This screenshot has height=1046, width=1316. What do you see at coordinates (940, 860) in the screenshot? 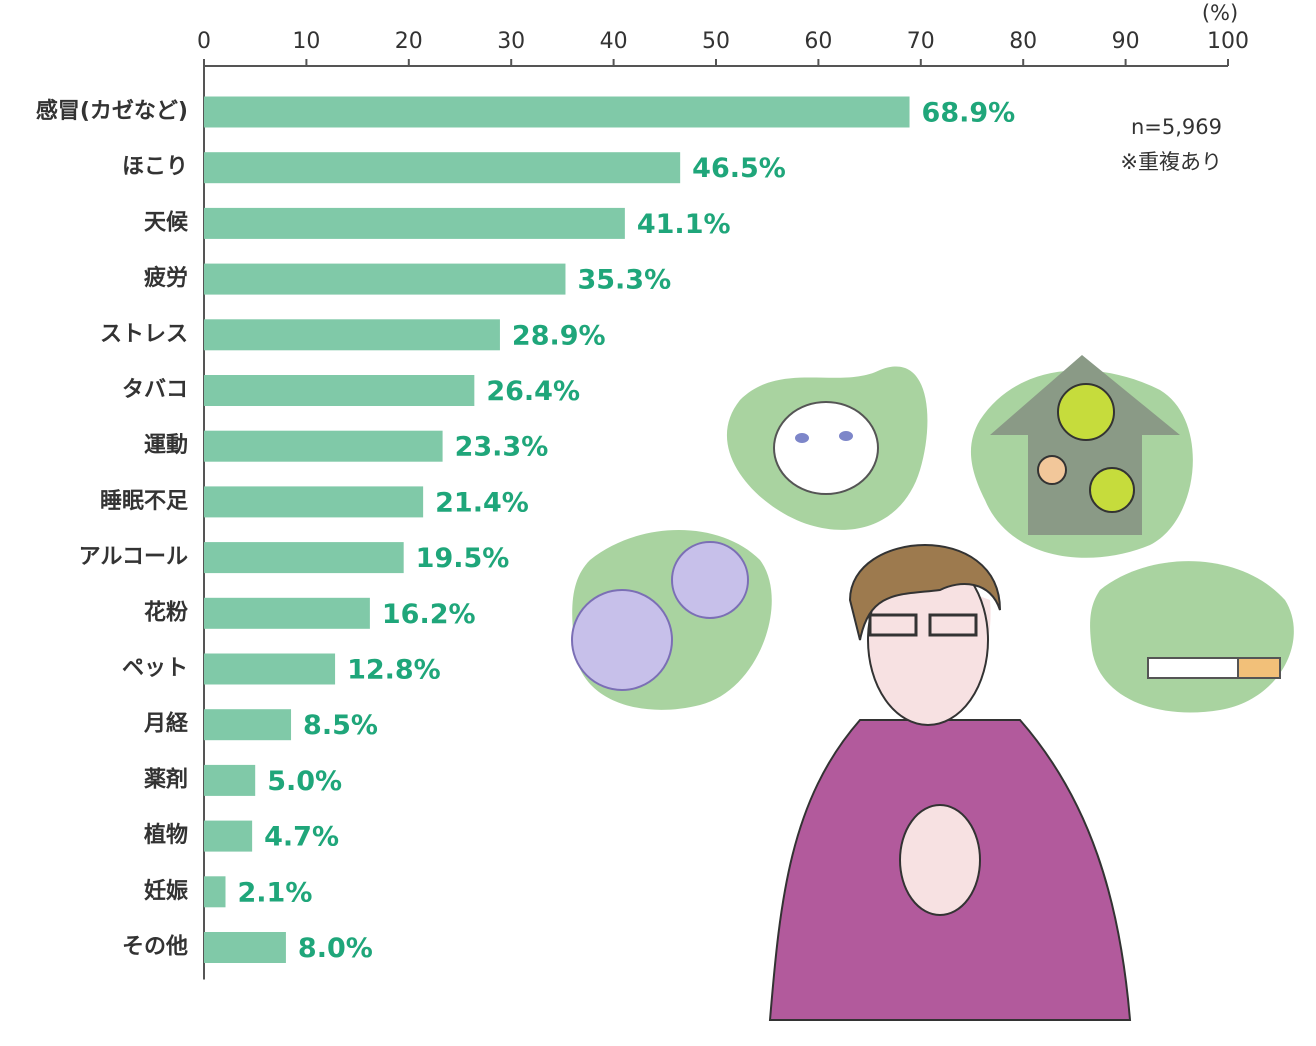
I see `hand` at bounding box center [940, 860].